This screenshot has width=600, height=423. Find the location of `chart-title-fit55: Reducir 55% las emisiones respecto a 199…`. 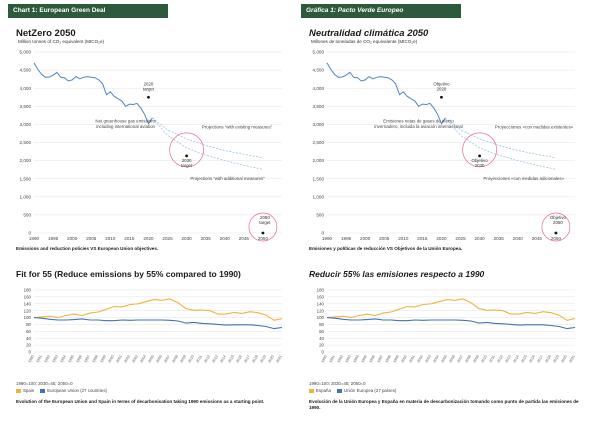

chart-title-fit55: Reducir 55% las emisiones respecto a 199… is located at coordinates (397, 274).